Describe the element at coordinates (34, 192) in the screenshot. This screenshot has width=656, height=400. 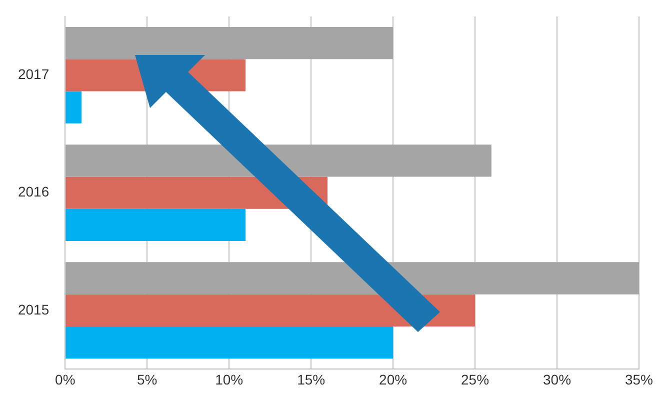
I see `y-tick-label: 2016` at that location.